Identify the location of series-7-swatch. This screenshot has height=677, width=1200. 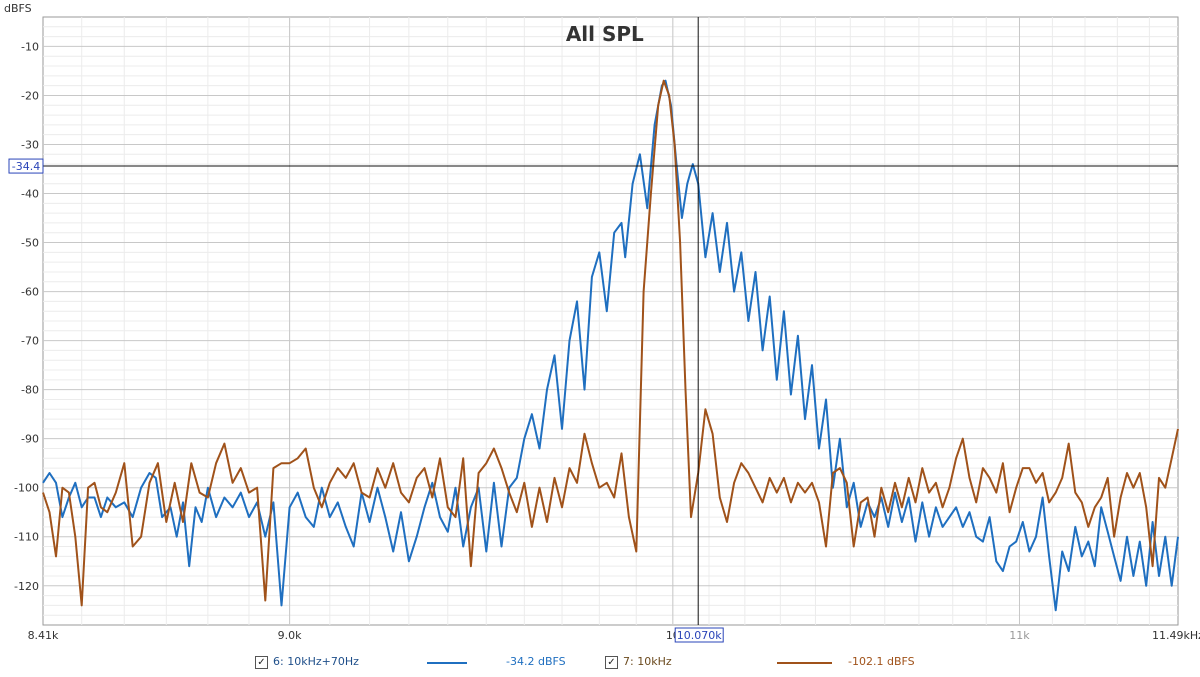
(804, 663).